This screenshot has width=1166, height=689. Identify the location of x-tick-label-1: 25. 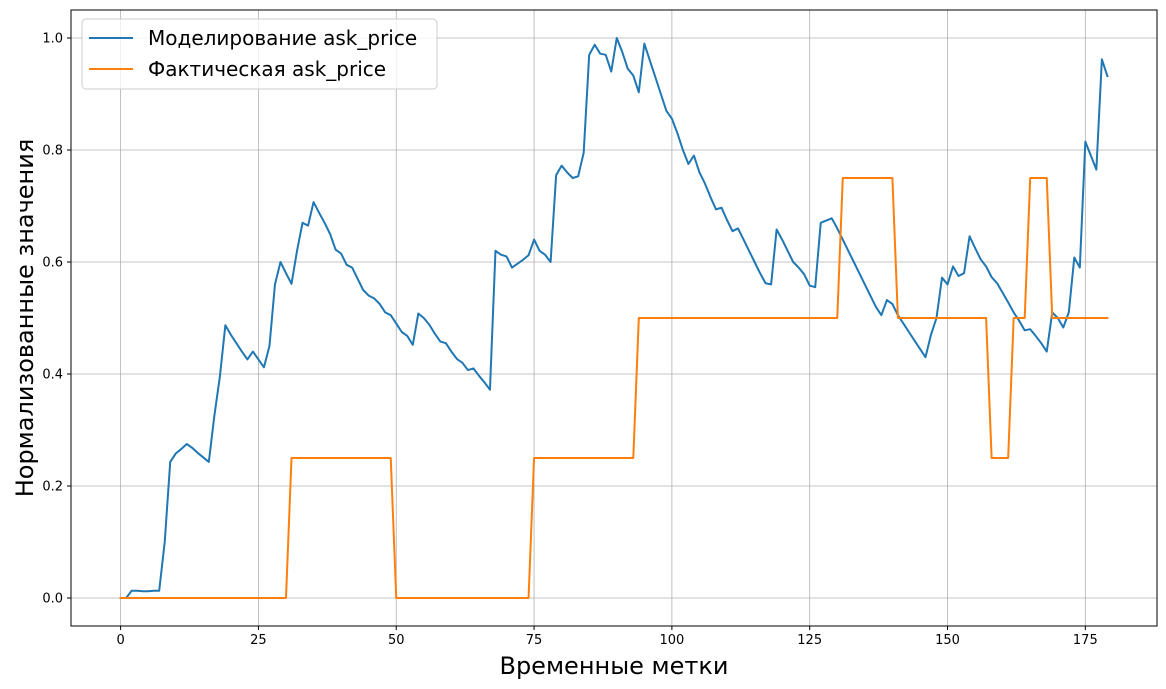
(258, 640).